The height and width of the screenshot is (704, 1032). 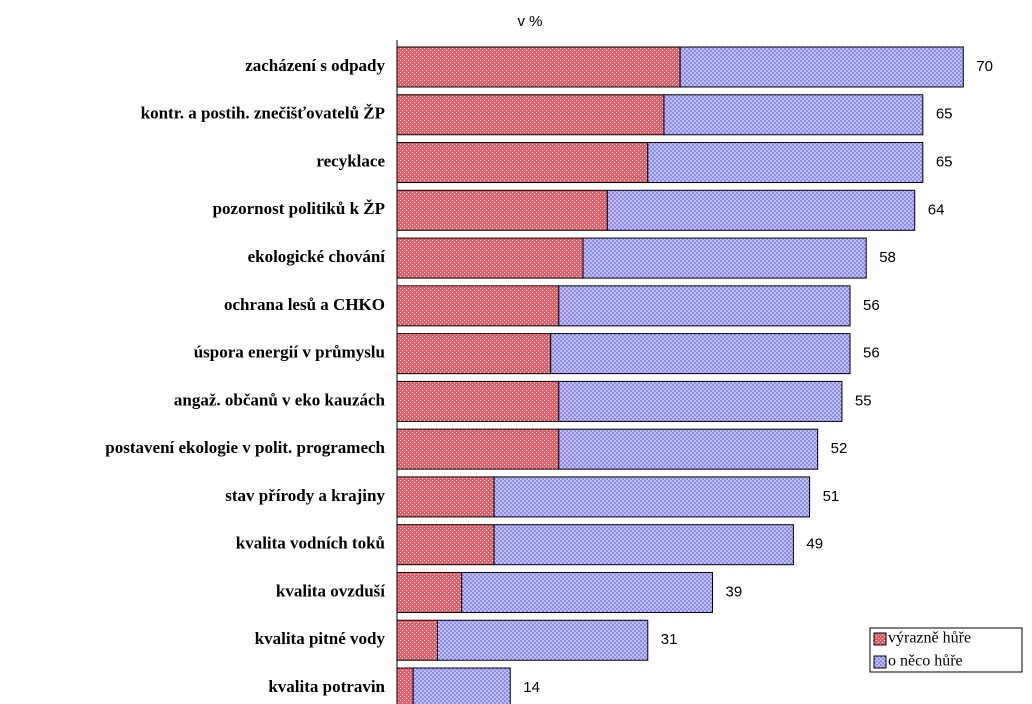 I want to click on total-label: 51, so click(x=831, y=496).